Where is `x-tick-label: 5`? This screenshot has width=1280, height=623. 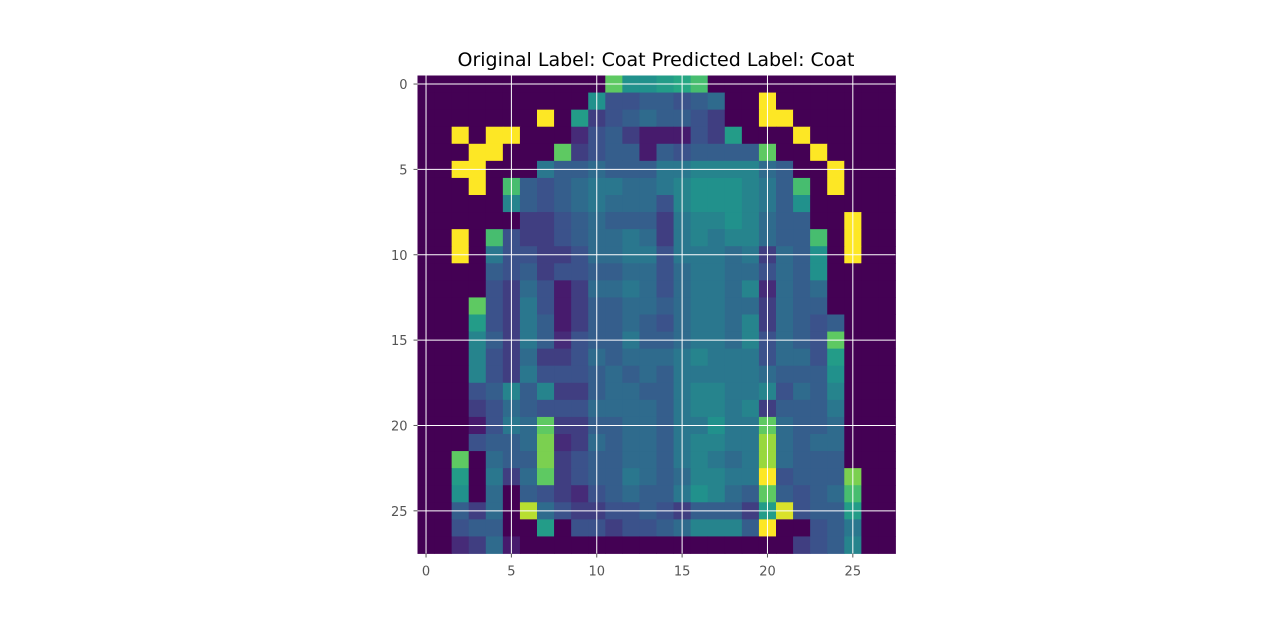
x-tick-label: 5 is located at coordinates (511, 572).